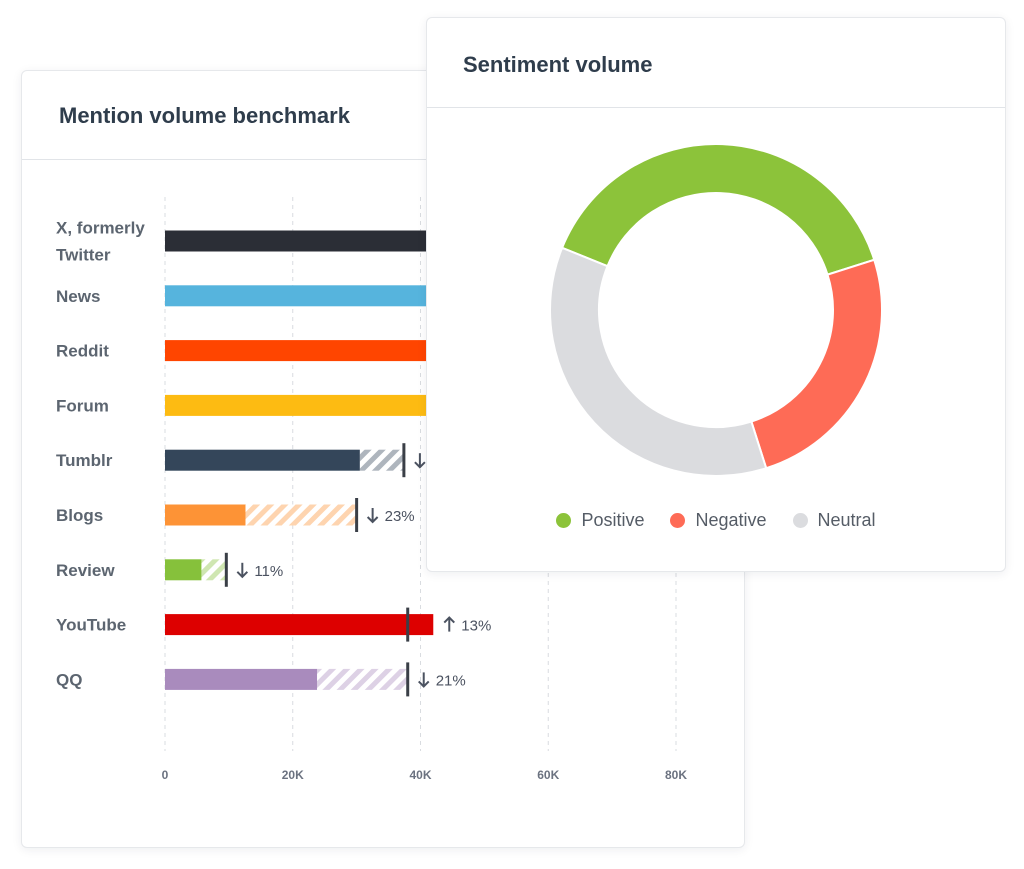 The height and width of the screenshot is (869, 1024). I want to click on change-label: 11%, so click(268, 571).